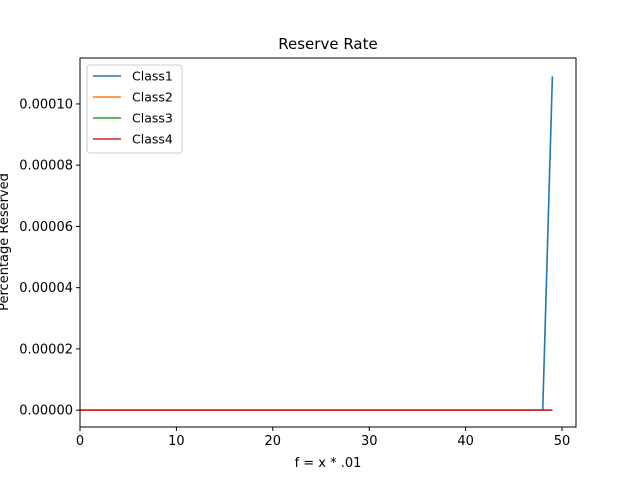  I want to click on chart-title: Reserve Rate, so click(327, 44).